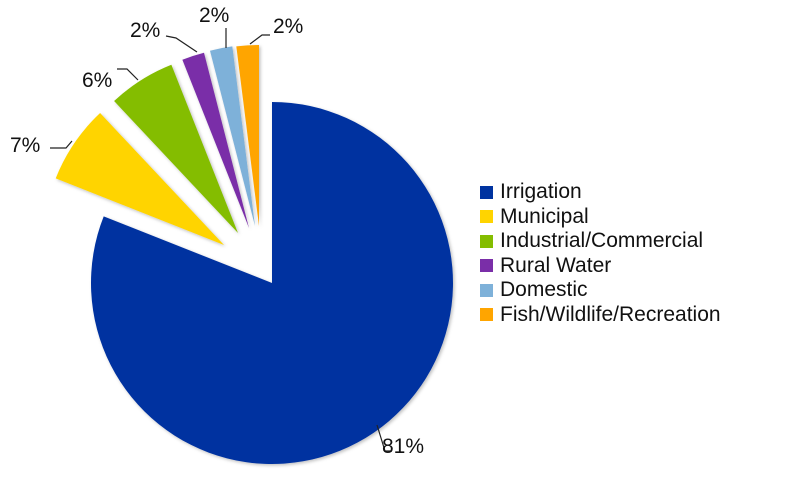  I want to click on leader-line-fish-wildlife, so click(259, 39).